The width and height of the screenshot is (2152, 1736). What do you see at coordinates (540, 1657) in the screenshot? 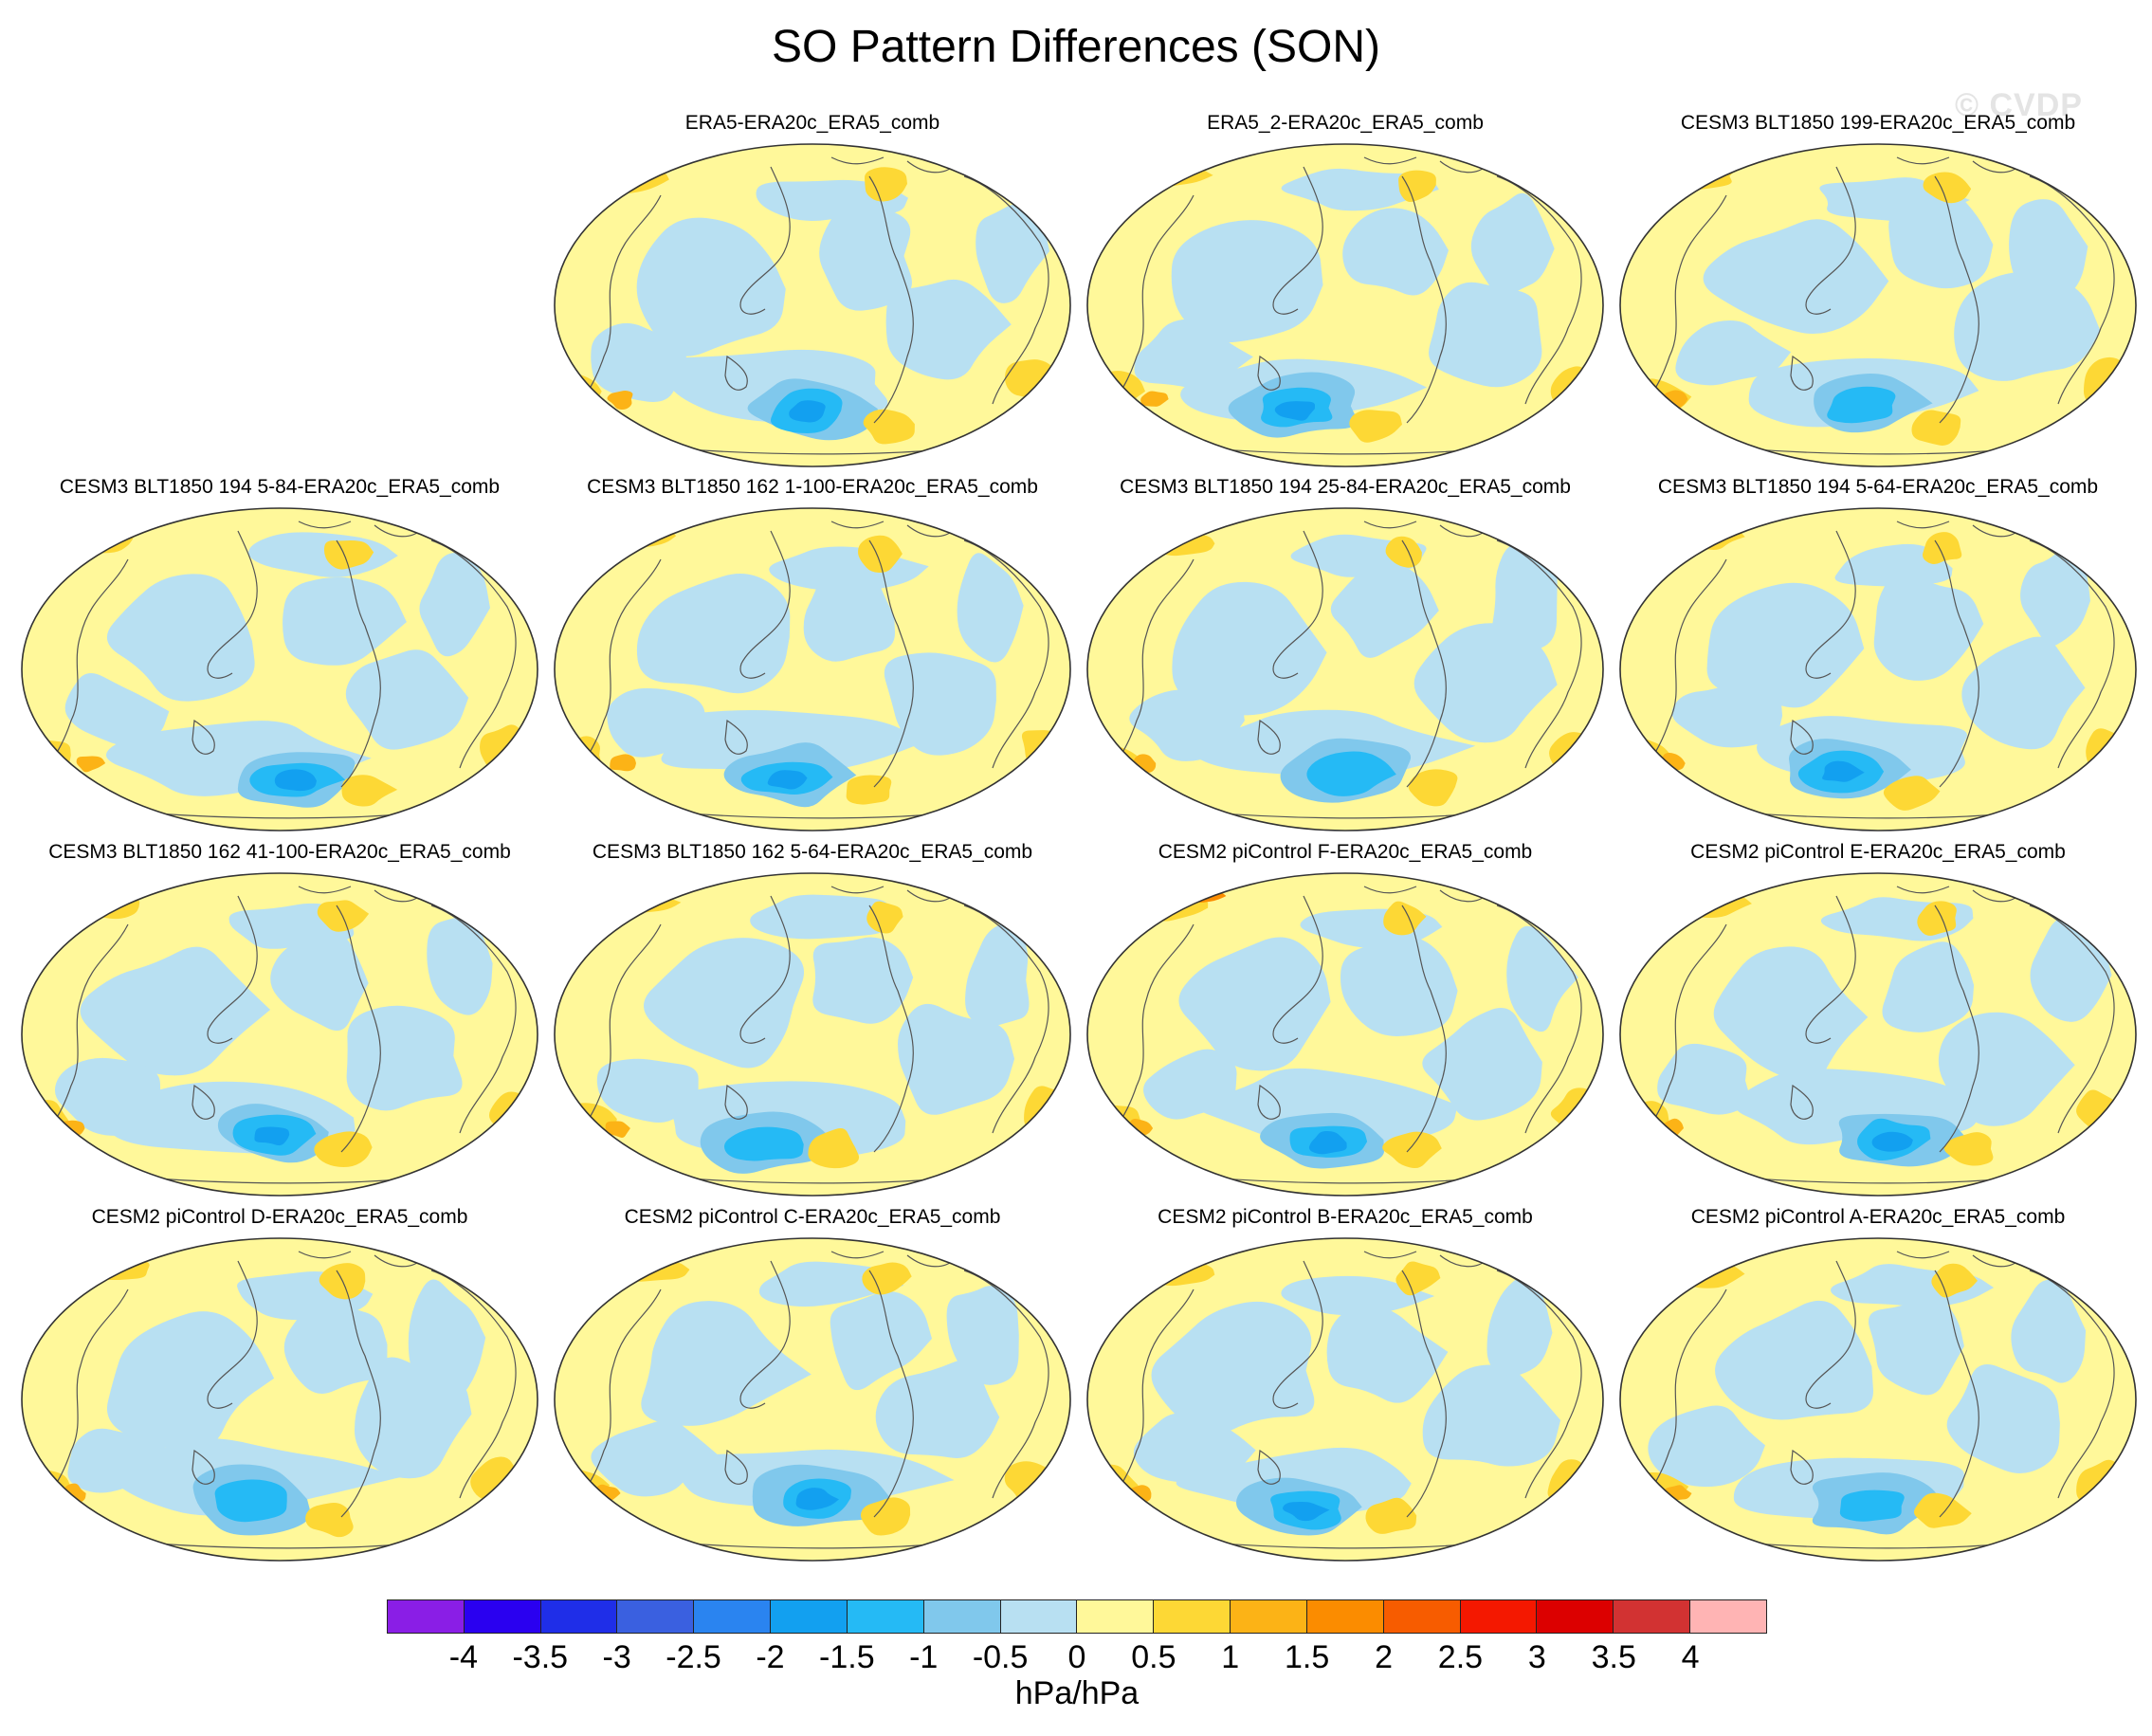
I see `colorbar-tick-label: -3.5` at bounding box center [540, 1657].